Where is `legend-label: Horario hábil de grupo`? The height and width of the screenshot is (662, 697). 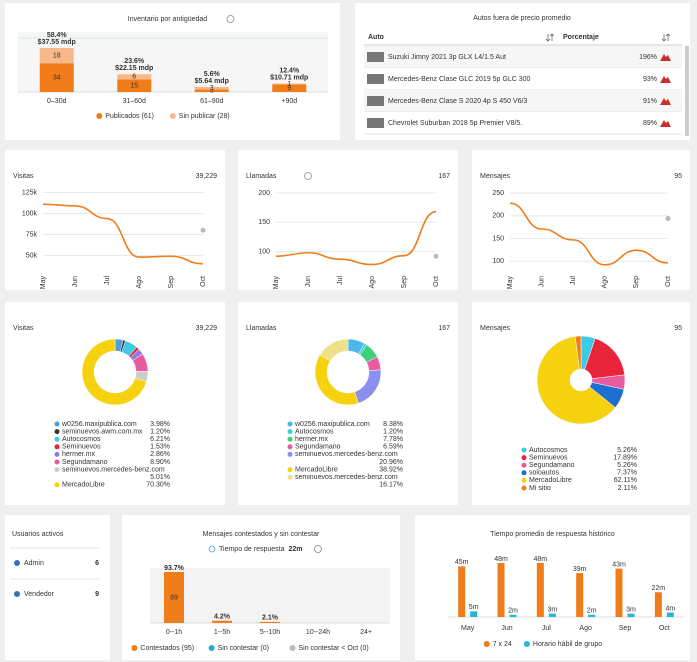
legend-label: Horario hábil de grupo is located at coordinates (567, 644).